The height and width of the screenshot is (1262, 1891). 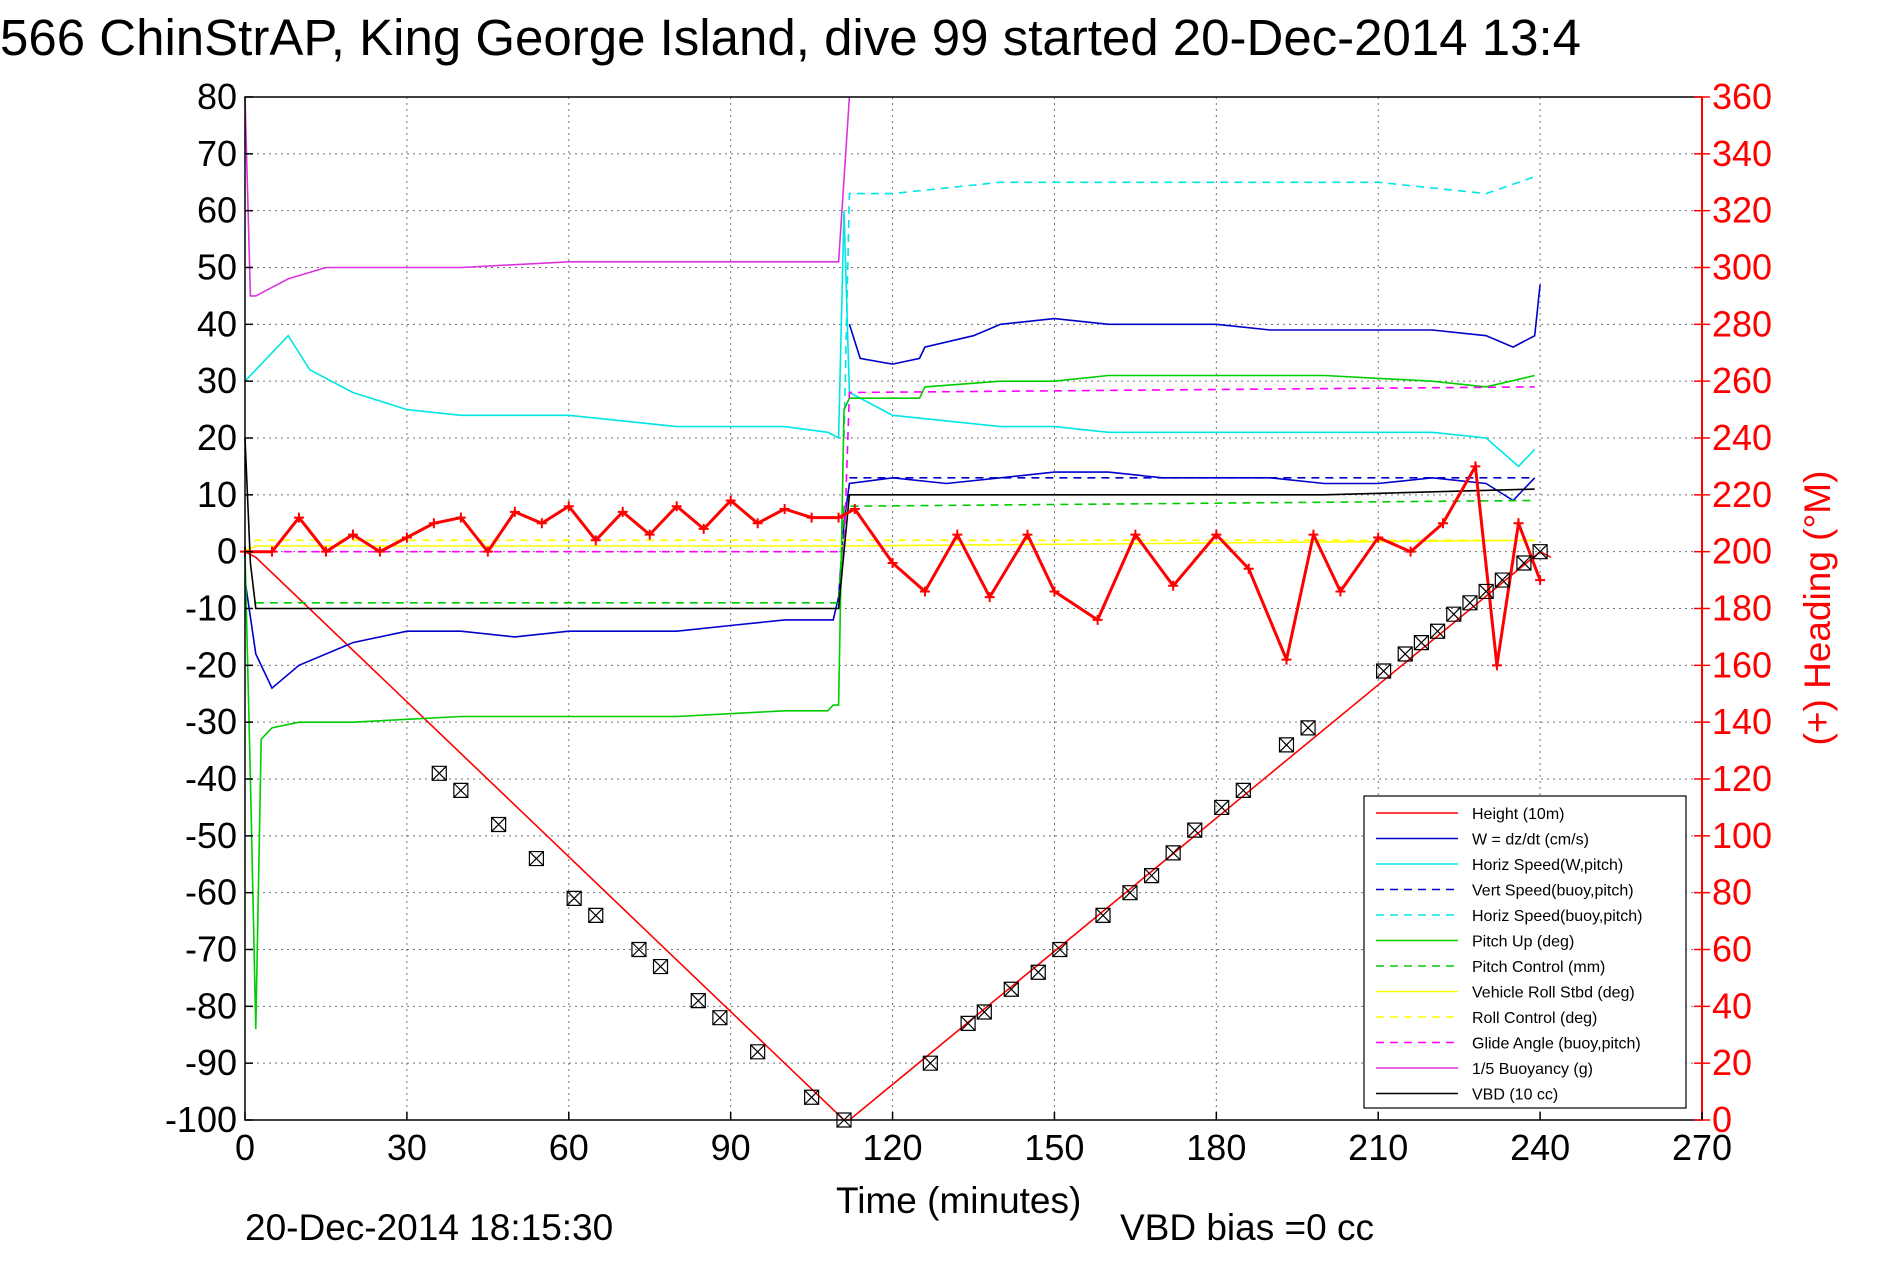 I want to click on y-axis-right-label: (+) Heading (°M), so click(x=1817, y=608).